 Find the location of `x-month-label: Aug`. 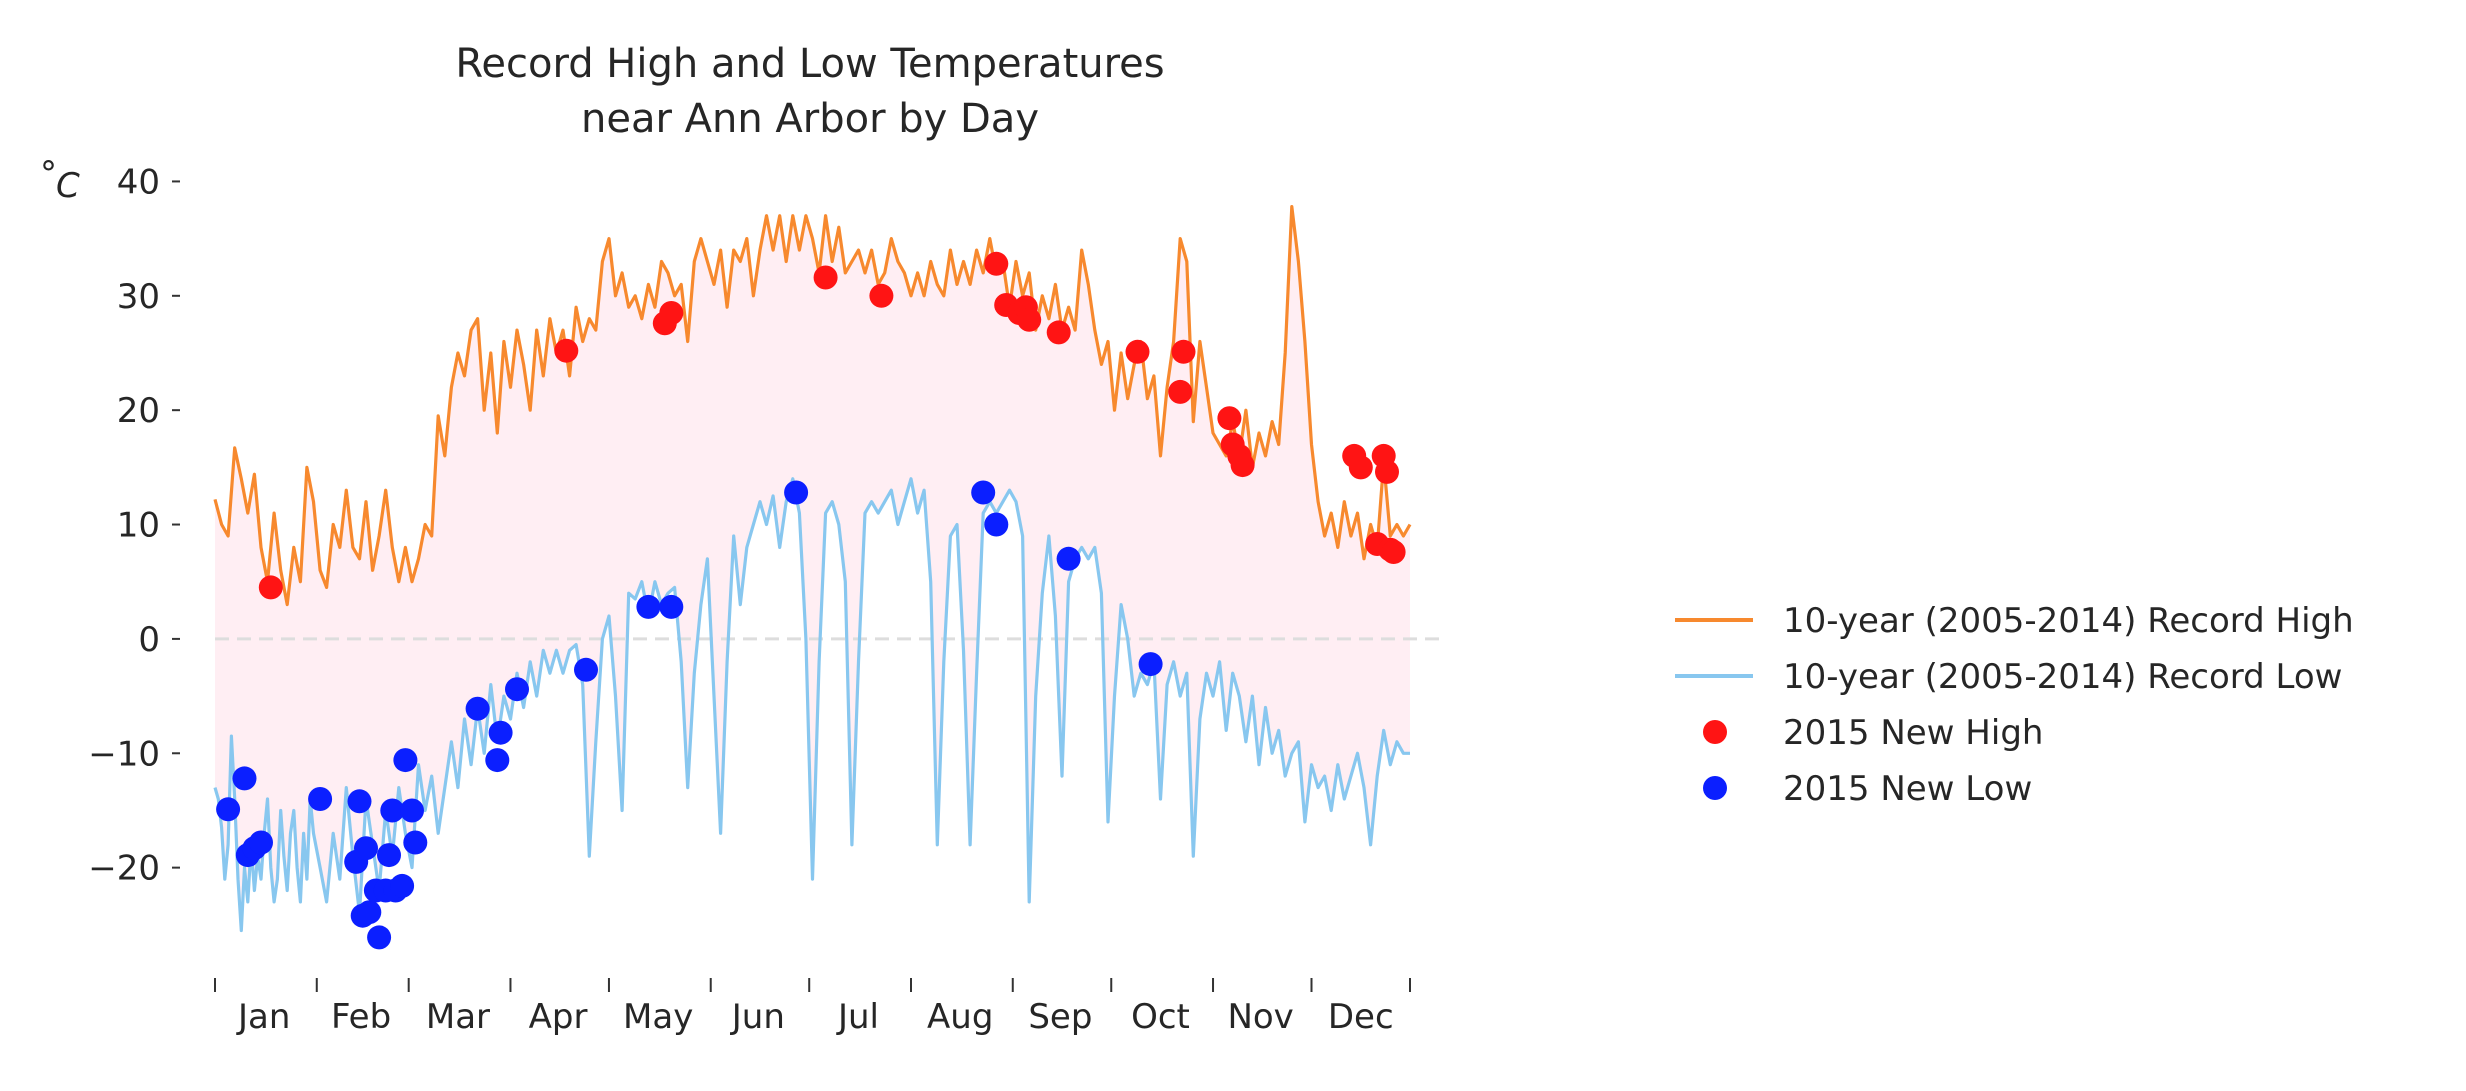

x-month-label: Aug is located at coordinates (960, 1017).